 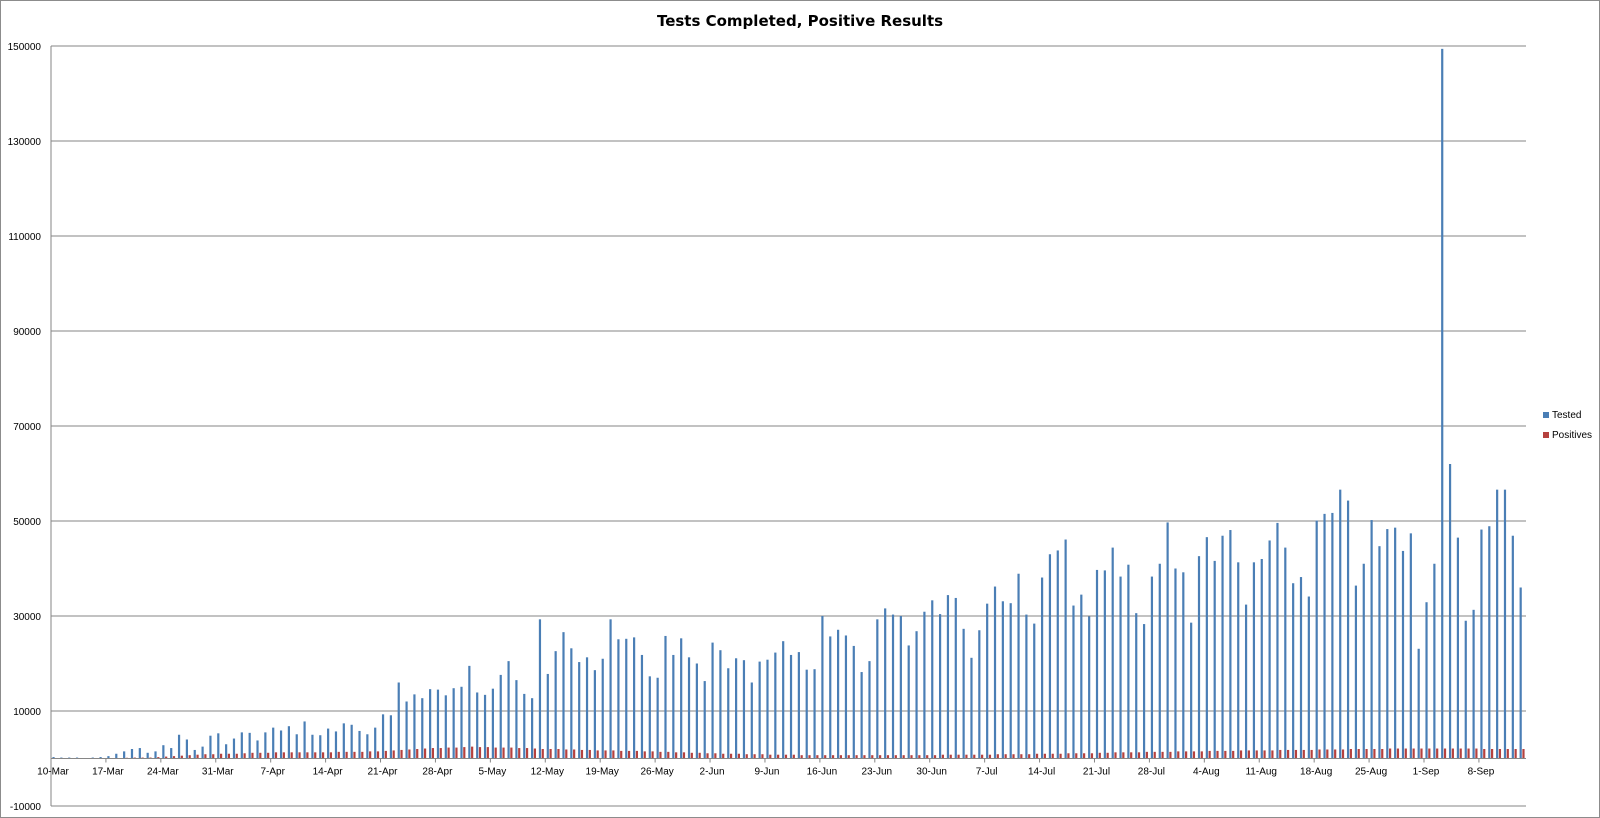 I want to click on y-tick-label: 110000, so click(x=24, y=237).